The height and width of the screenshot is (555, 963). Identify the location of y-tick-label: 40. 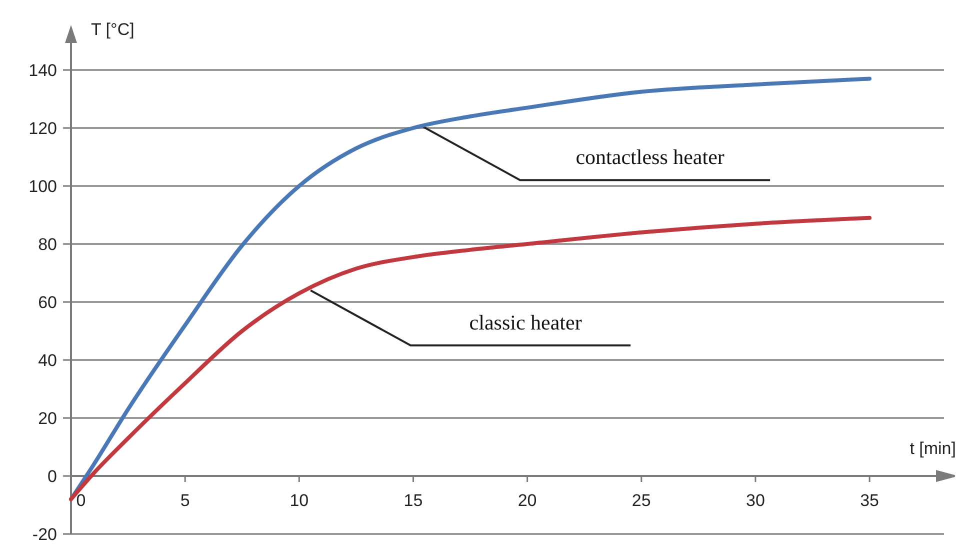
(47, 360).